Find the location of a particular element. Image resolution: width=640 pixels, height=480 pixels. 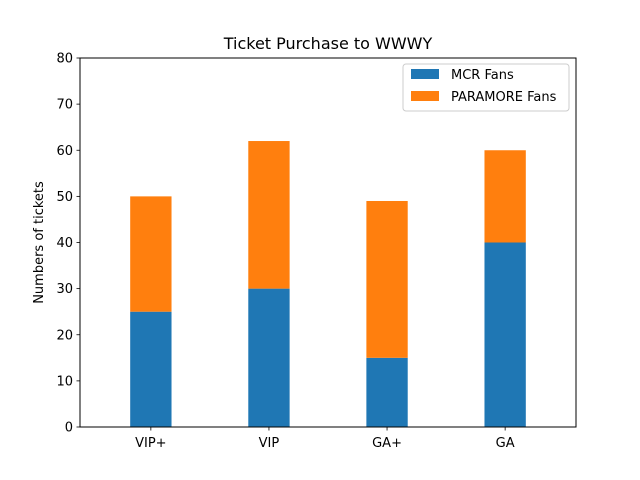

bar-series-1-vip- is located at coordinates (151, 254).